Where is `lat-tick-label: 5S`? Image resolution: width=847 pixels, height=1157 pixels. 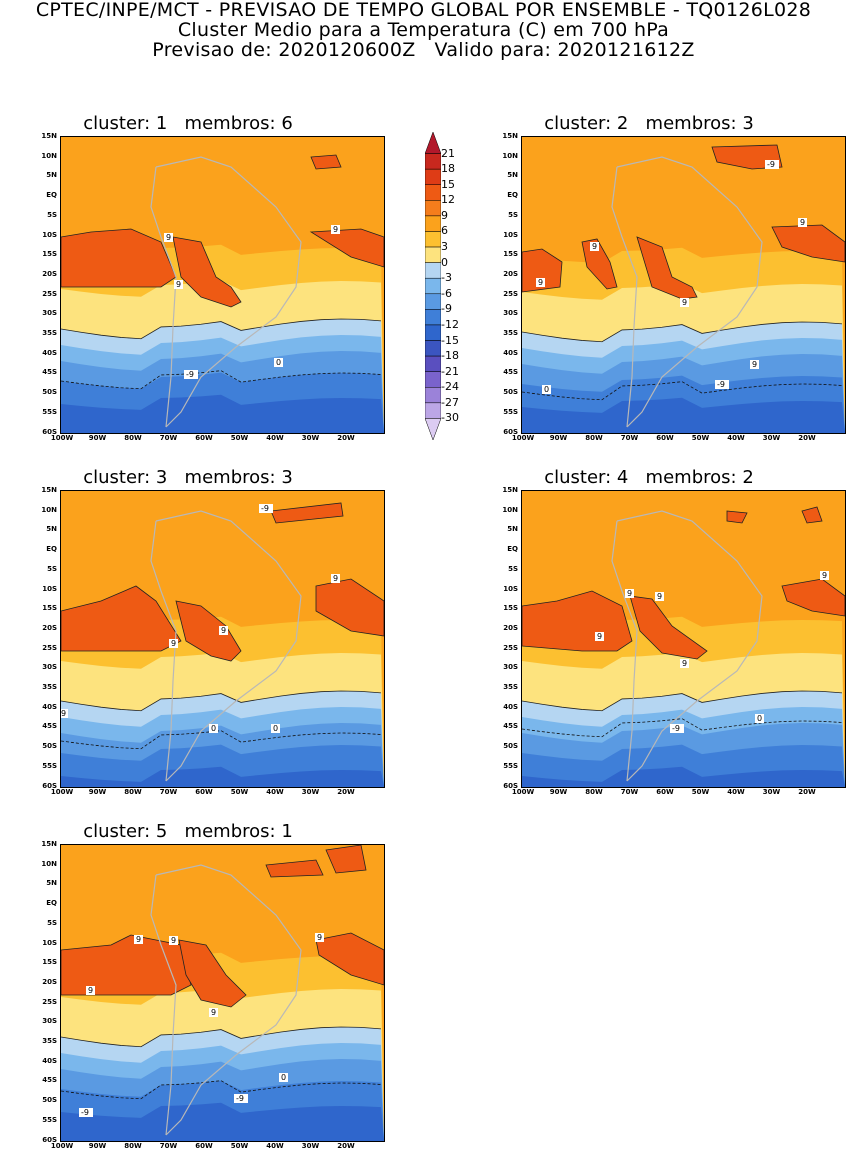
lat-tick-label: 5S is located at coordinates (513, 214).